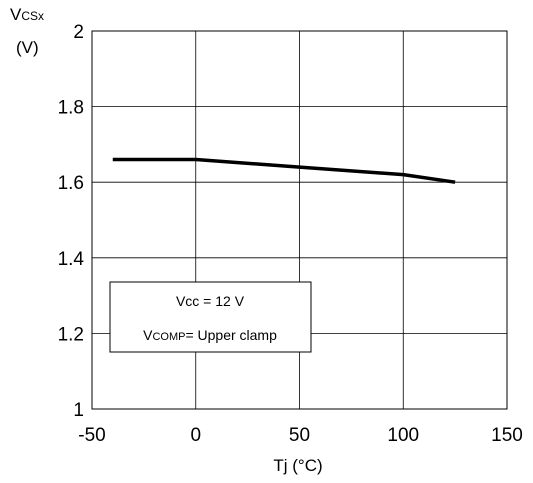  I want to click on series-group, so click(284, 170).